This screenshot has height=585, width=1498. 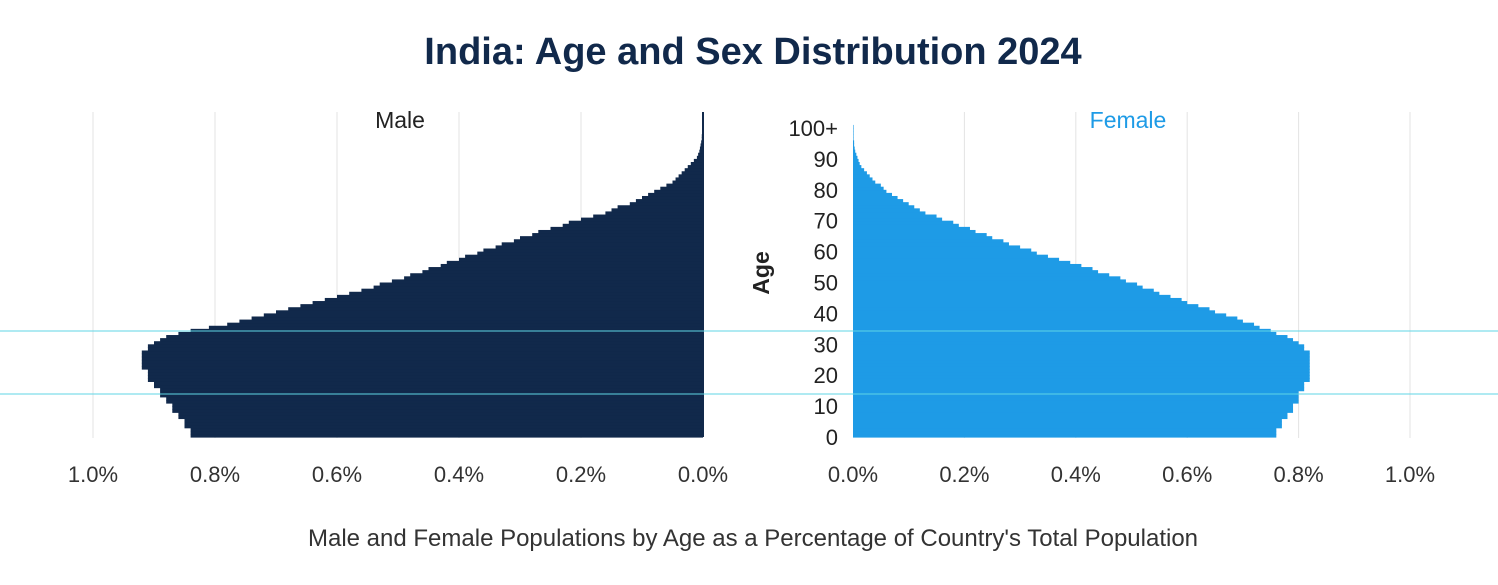 I want to click on female-panel-label: Female, so click(x=1128, y=120).